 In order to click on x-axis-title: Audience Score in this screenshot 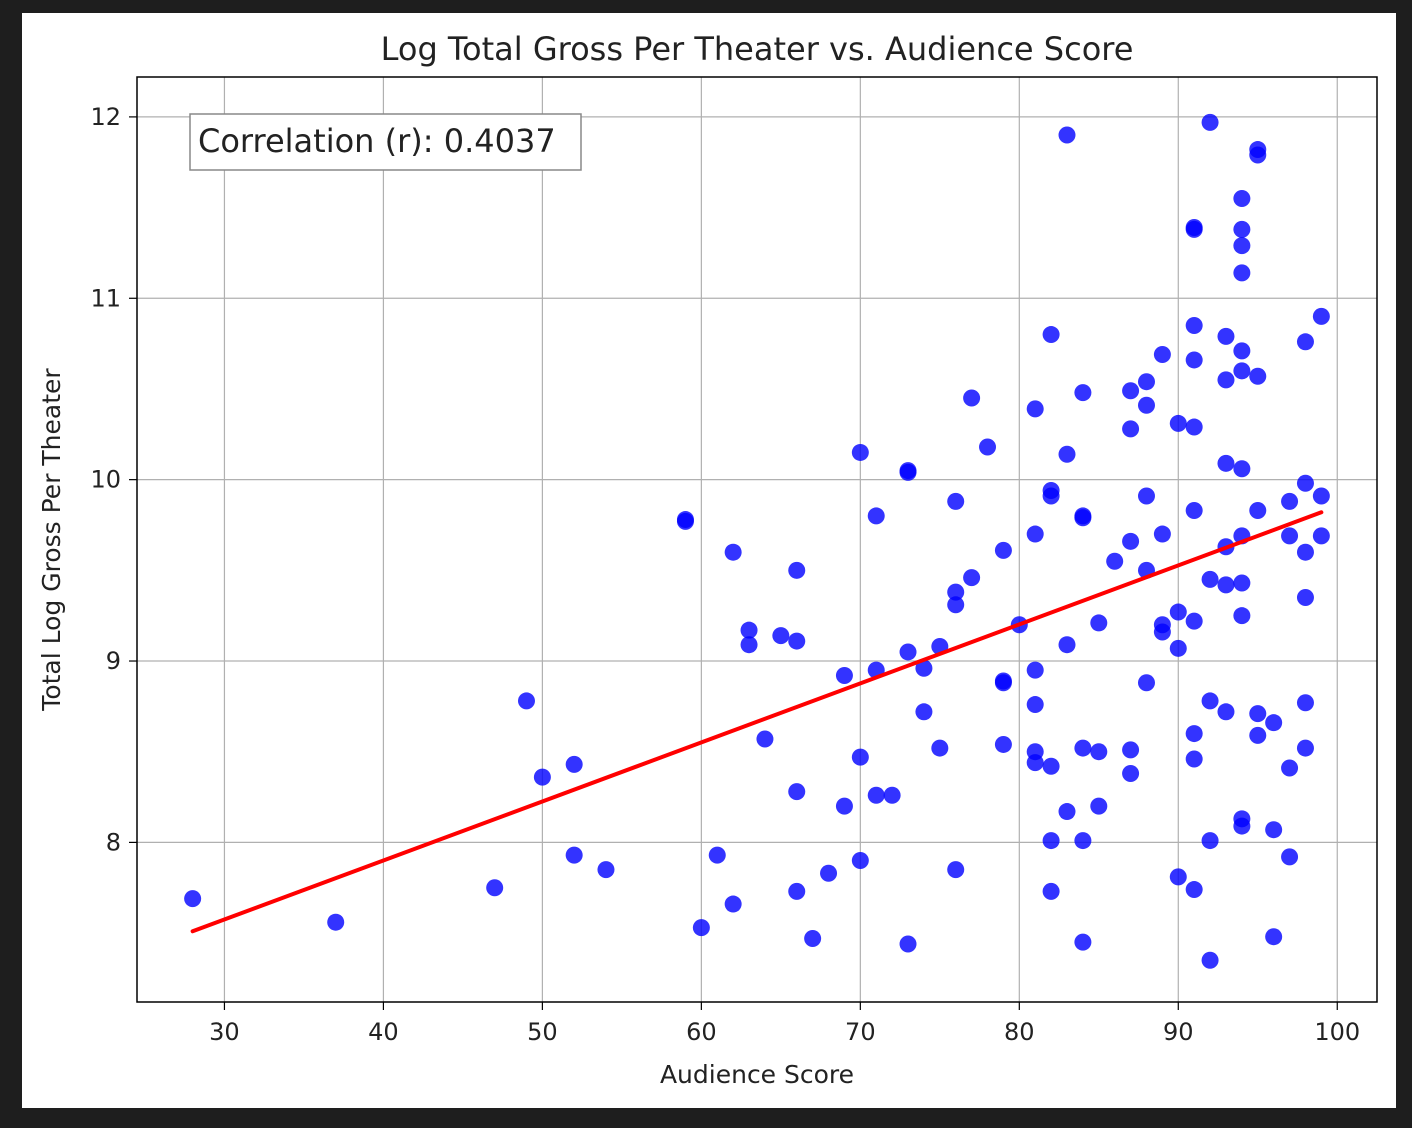, I will do `click(757, 1074)`.